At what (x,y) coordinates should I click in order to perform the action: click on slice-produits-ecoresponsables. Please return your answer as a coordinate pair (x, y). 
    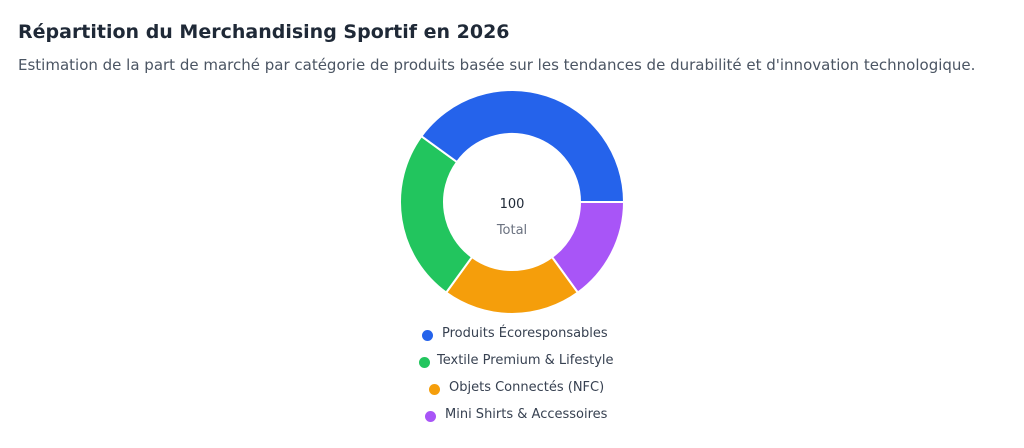
    Looking at the image, I should click on (522, 146).